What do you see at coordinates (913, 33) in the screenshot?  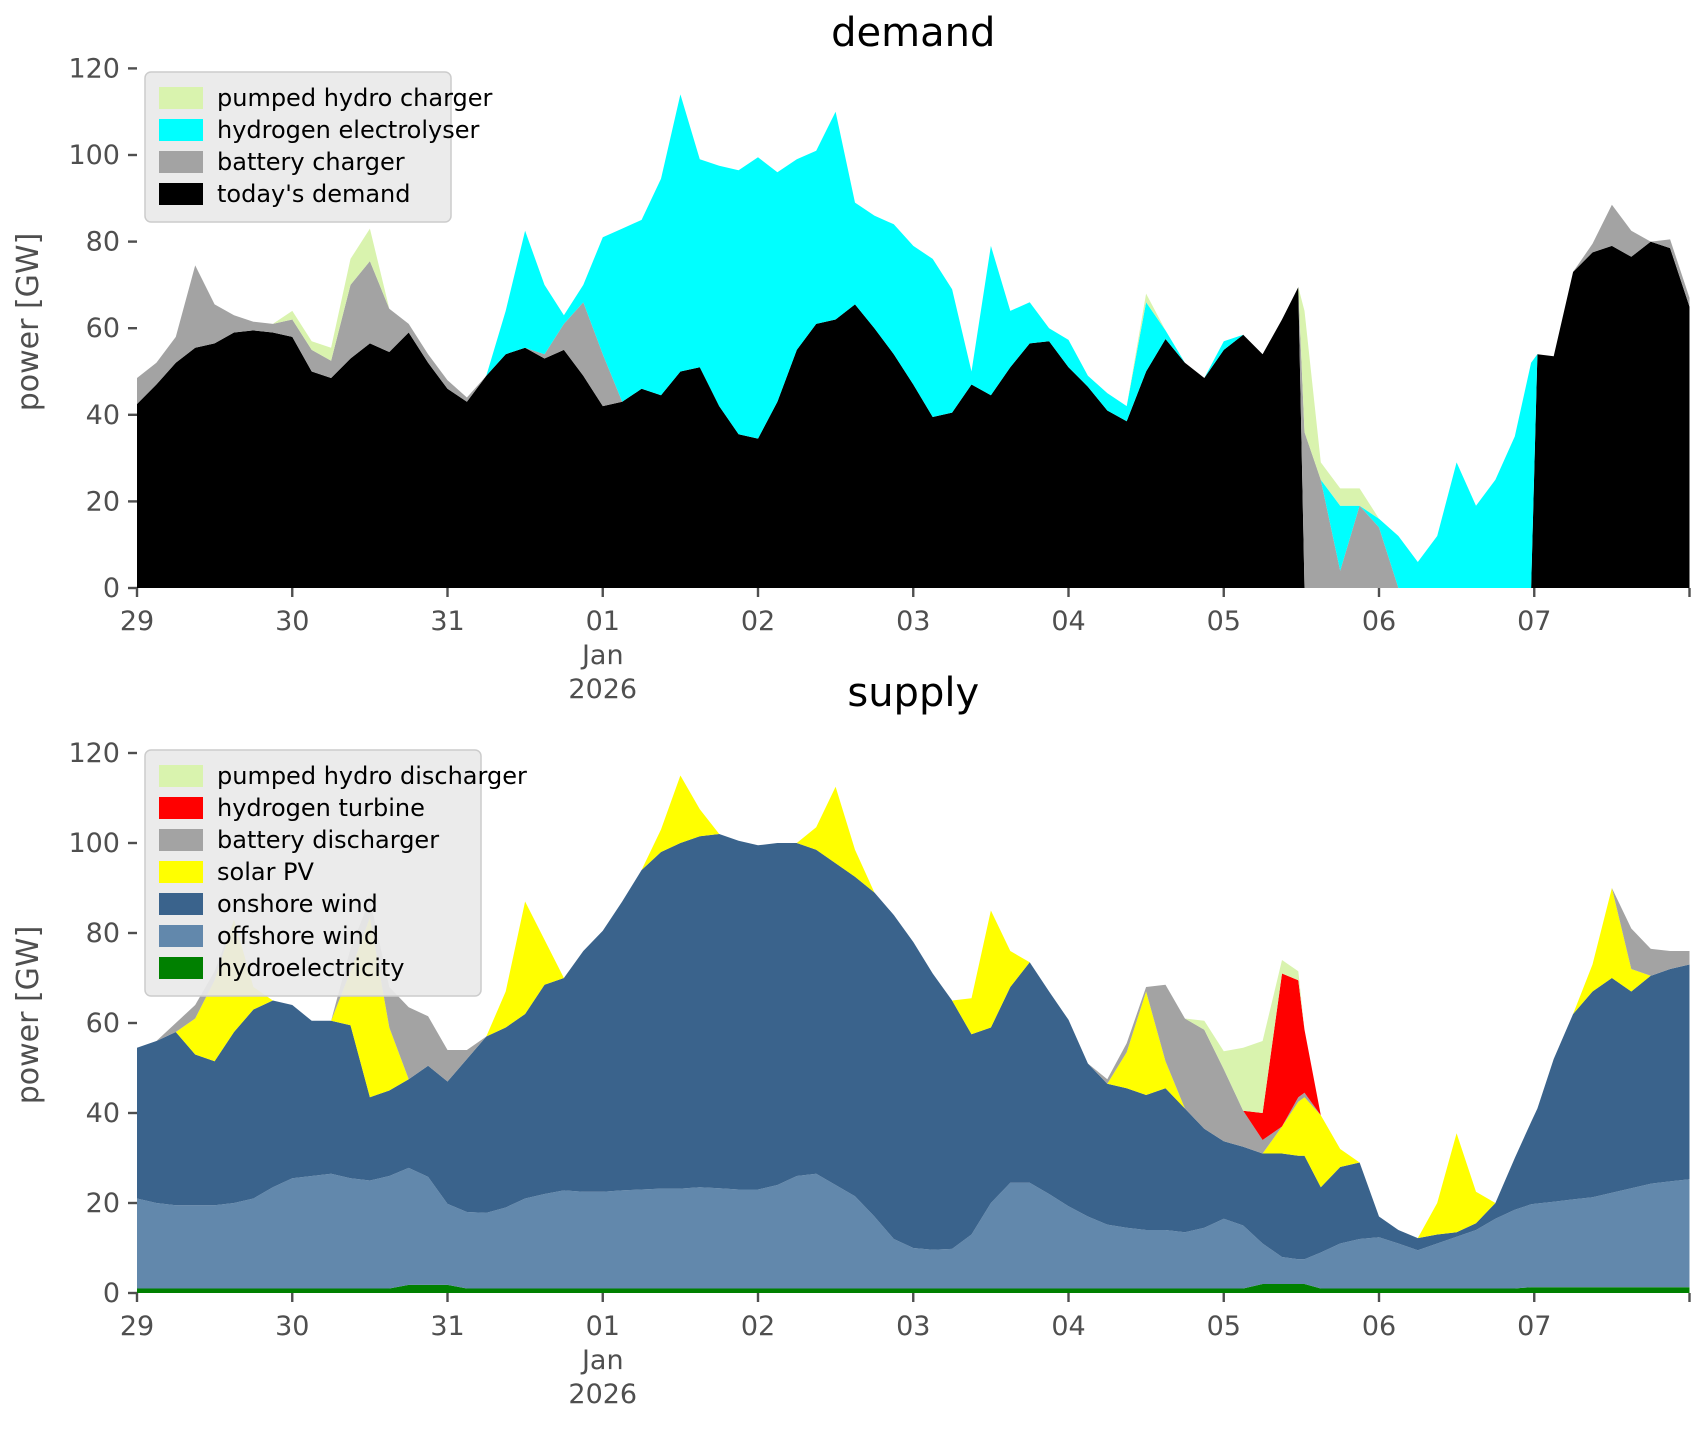 I see `chart-title: demand` at bounding box center [913, 33].